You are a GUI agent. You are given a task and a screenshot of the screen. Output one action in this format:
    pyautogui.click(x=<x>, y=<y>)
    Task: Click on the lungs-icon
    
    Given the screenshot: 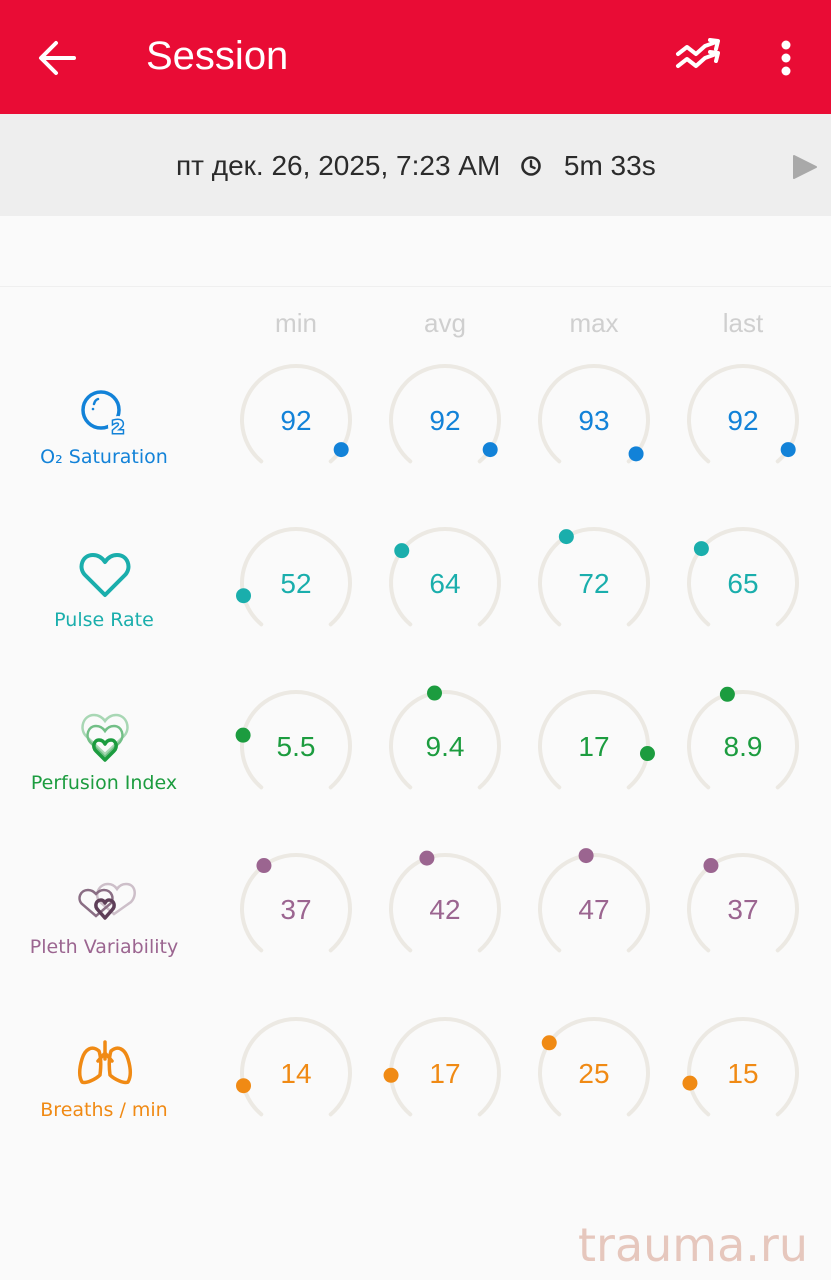 What is the action you would take?
    pyautogui.click(x=105, y=1062)
    